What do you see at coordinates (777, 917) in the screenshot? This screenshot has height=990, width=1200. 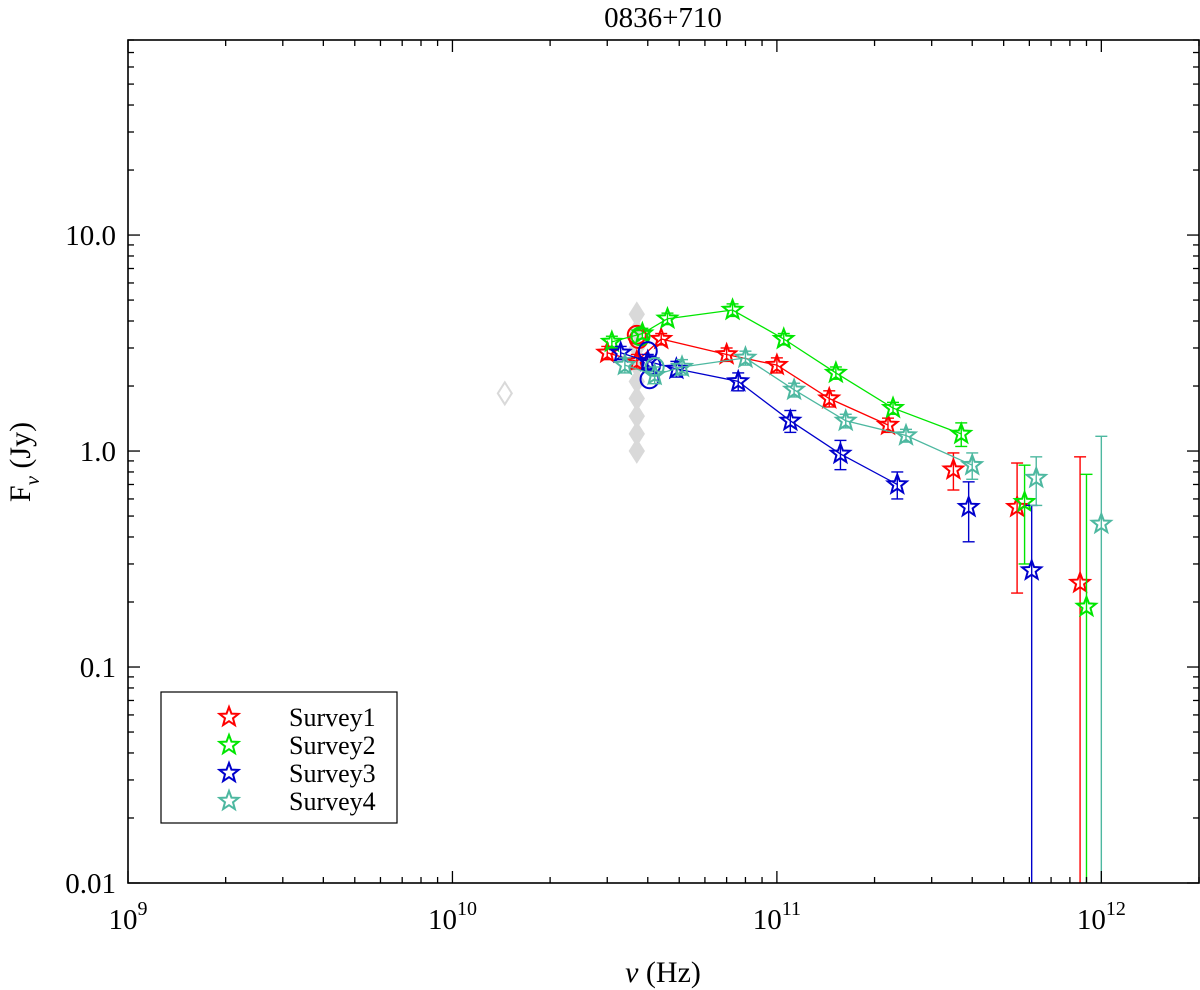 I see `x-tick-label: 1011` at bounding box center [777, 917].